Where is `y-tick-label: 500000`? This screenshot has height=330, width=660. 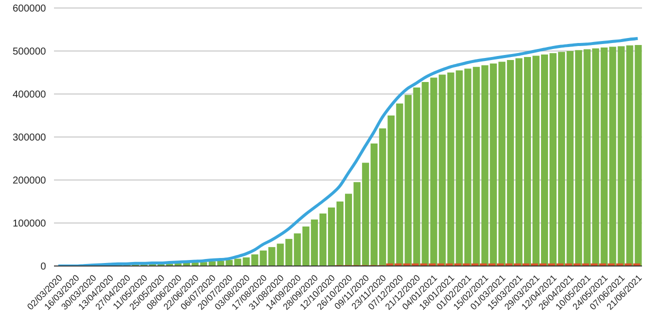 y-tick-label: 500000 is located at coordinates (29, 52).